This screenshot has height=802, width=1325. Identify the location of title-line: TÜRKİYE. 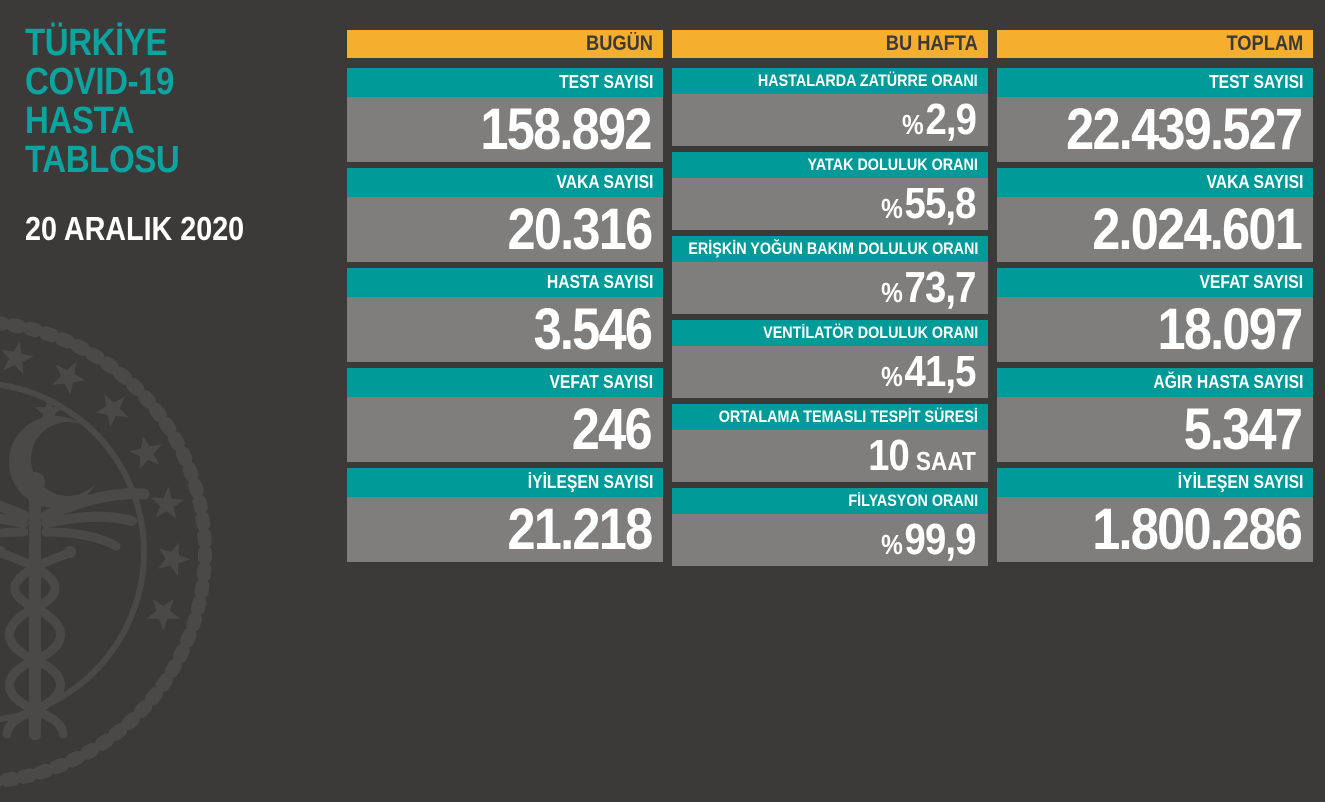
(96, 43).